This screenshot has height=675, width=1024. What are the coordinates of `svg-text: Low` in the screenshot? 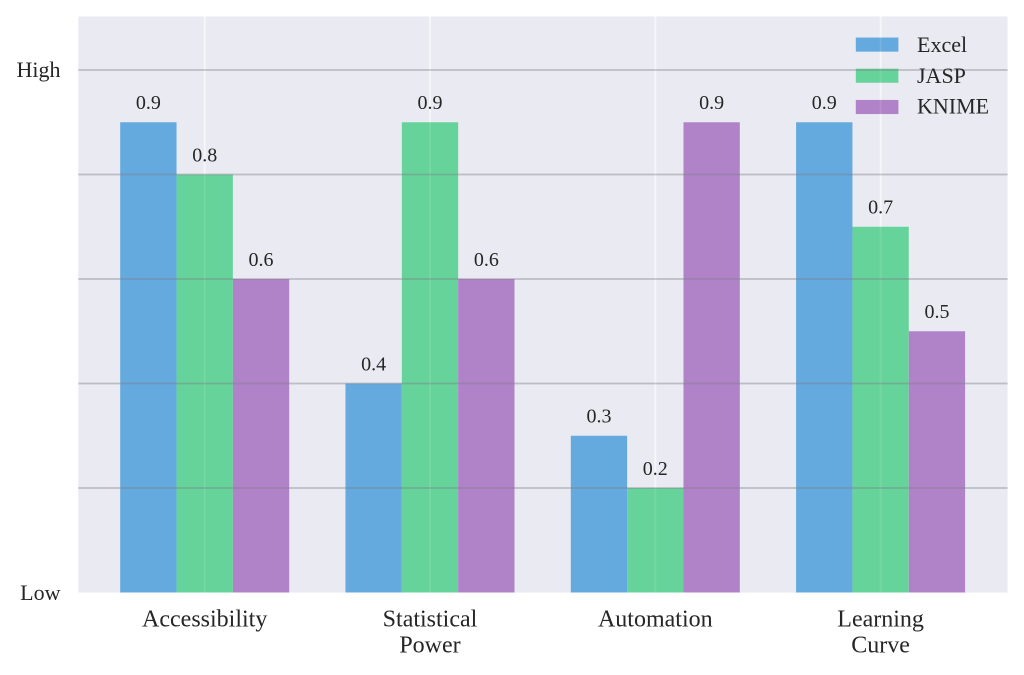 It's located at (40, 592).